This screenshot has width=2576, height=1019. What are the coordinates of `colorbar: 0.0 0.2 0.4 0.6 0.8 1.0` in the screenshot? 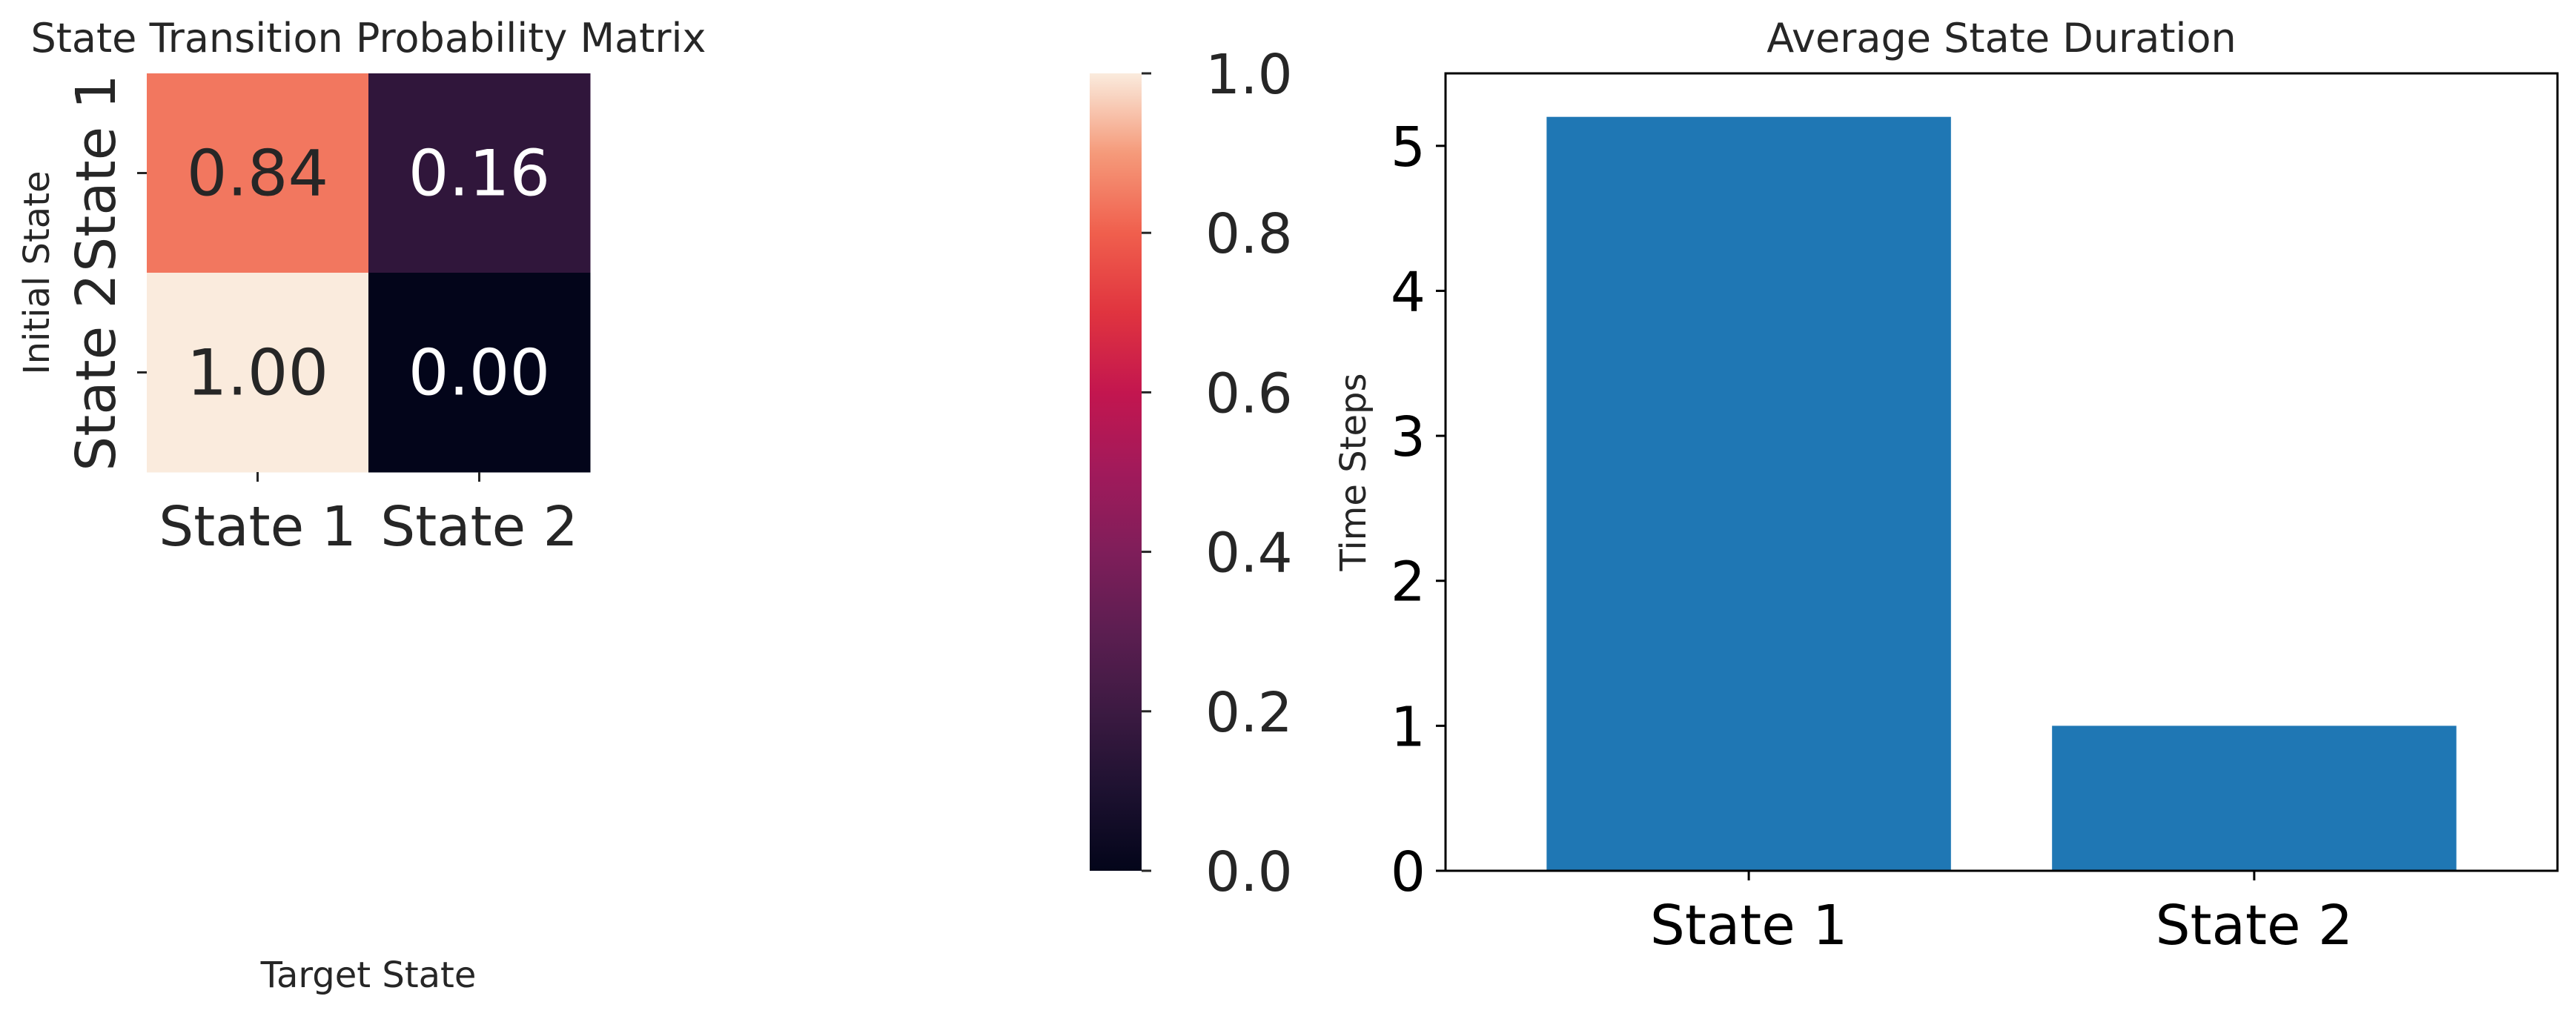 It's located at (1191, 474).